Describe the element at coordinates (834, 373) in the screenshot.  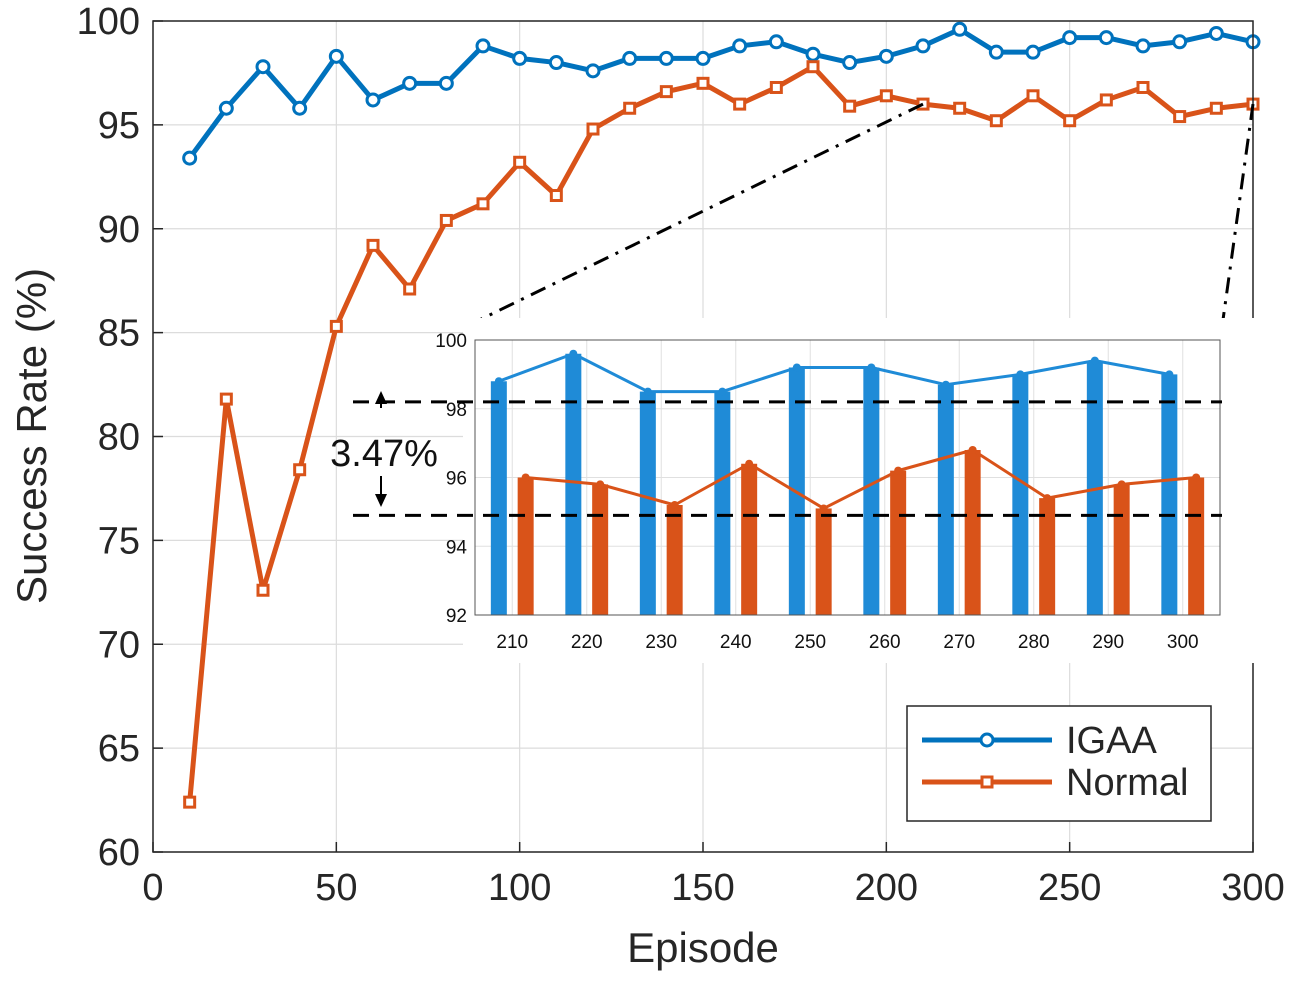
I see `inset-line-igaa` at that location.